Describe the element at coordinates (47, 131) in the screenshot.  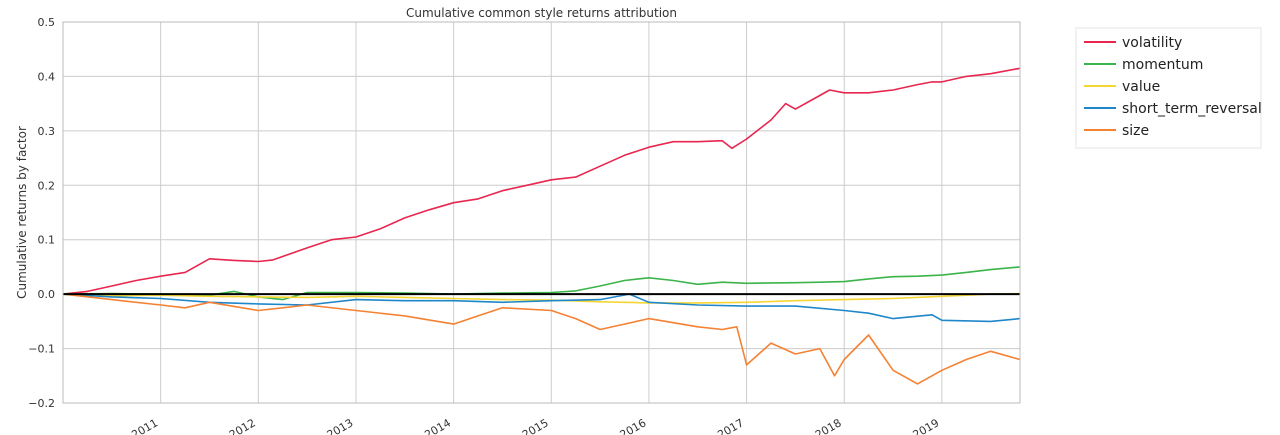
I see `y-tick-label: 0.3` at that location.